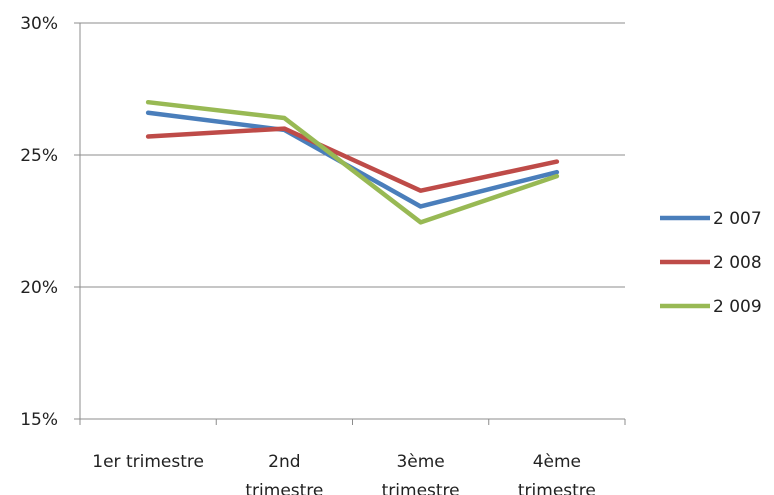 This screenshot has width=774, height=495. Describe the element at coordinates (557, 473) in the screenshot. I see `x-tick-label: 4ème trimestre` at that location.